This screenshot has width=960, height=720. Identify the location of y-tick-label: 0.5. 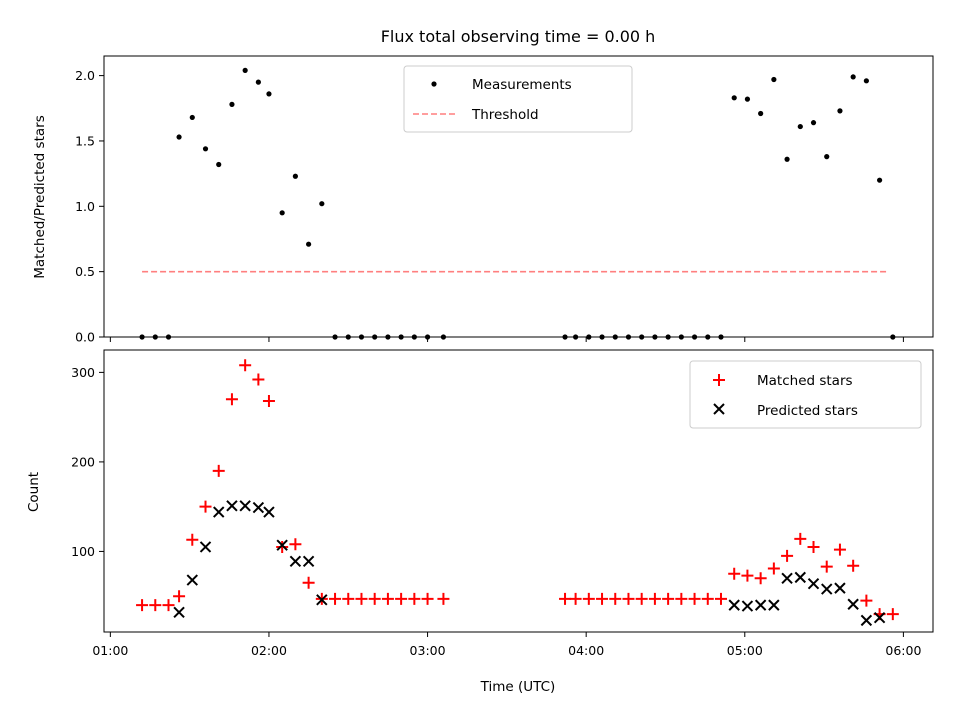
(85, 271).